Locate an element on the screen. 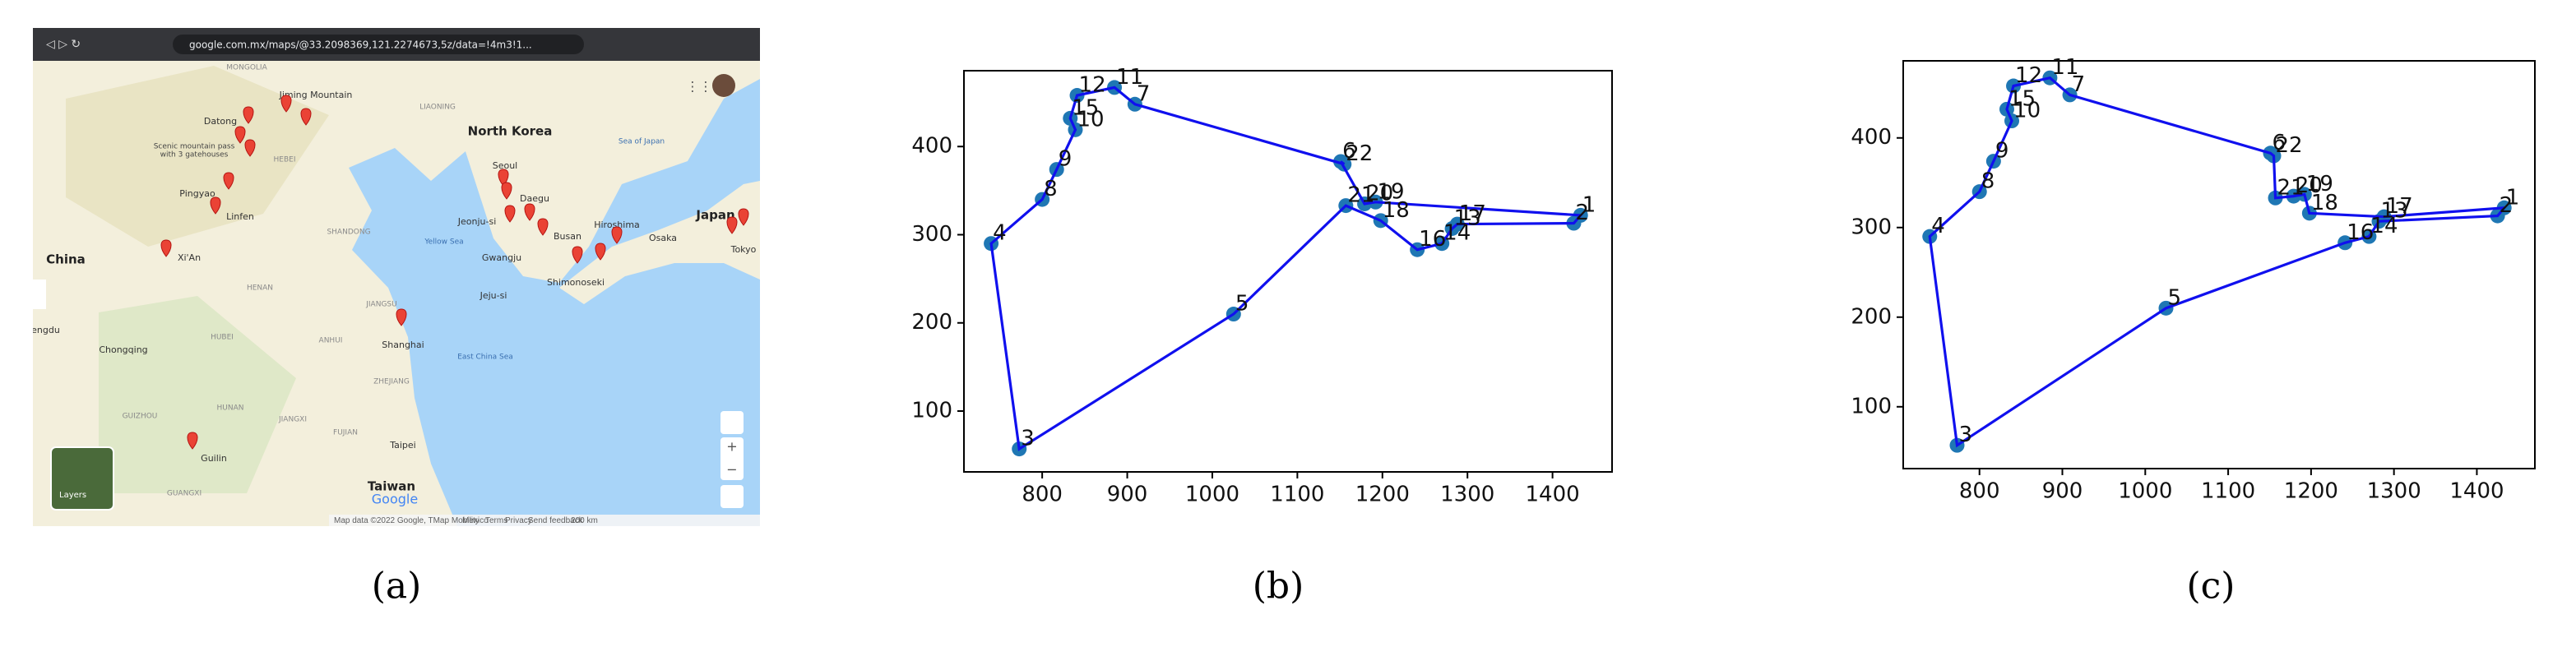 The width and height of the screenshot is (2576, 647). map-label: HENAN is located at coordinates (260, 289).